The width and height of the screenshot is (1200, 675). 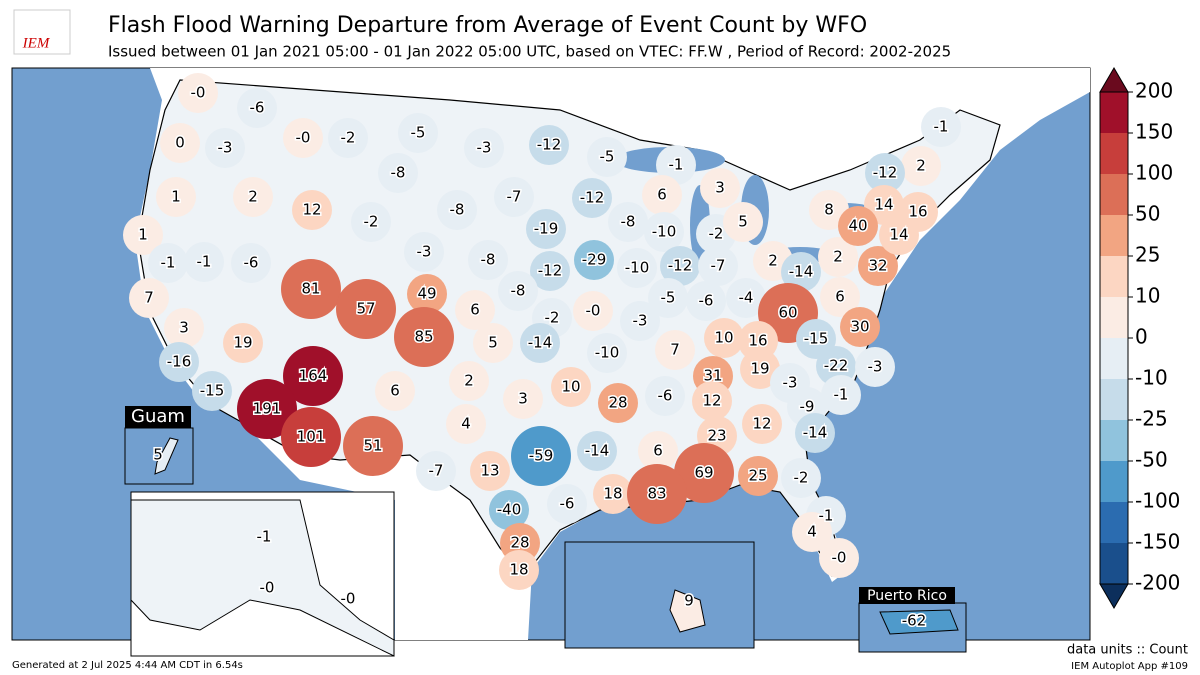 I want to click on wfo-label: 16, so click(x=757, y=341).